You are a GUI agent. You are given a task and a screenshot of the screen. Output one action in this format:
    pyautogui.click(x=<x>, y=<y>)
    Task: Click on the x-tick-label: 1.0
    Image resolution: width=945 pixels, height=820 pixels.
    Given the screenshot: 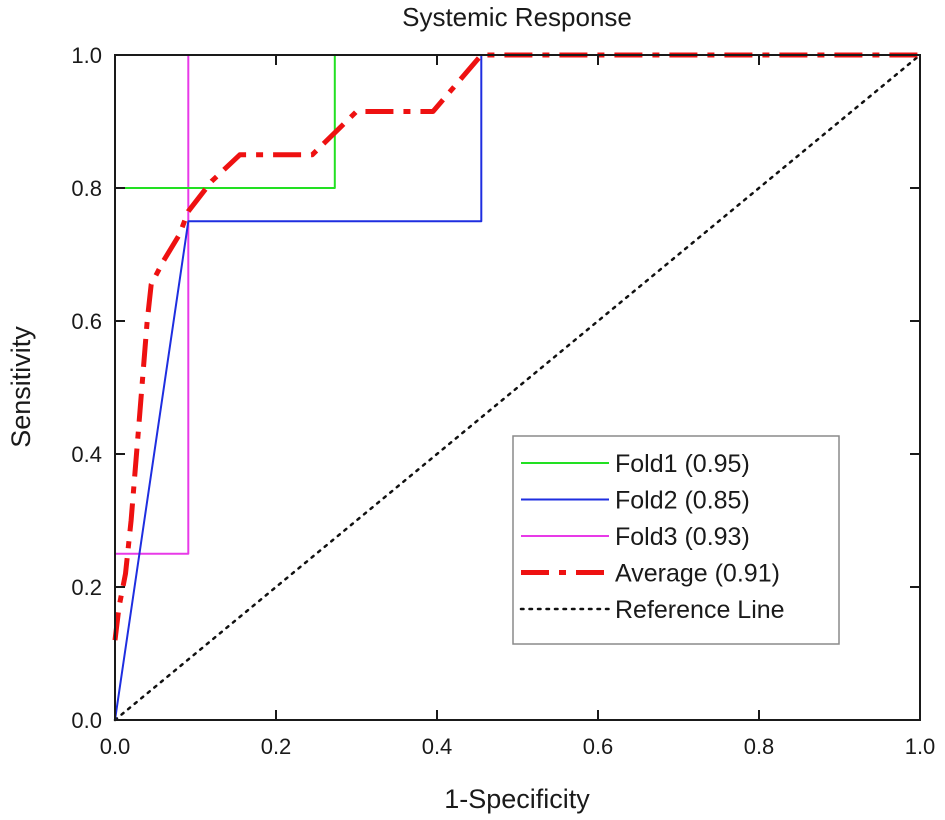 What is the action you would take?
    pyautogui.click(x=920, y=746)
    